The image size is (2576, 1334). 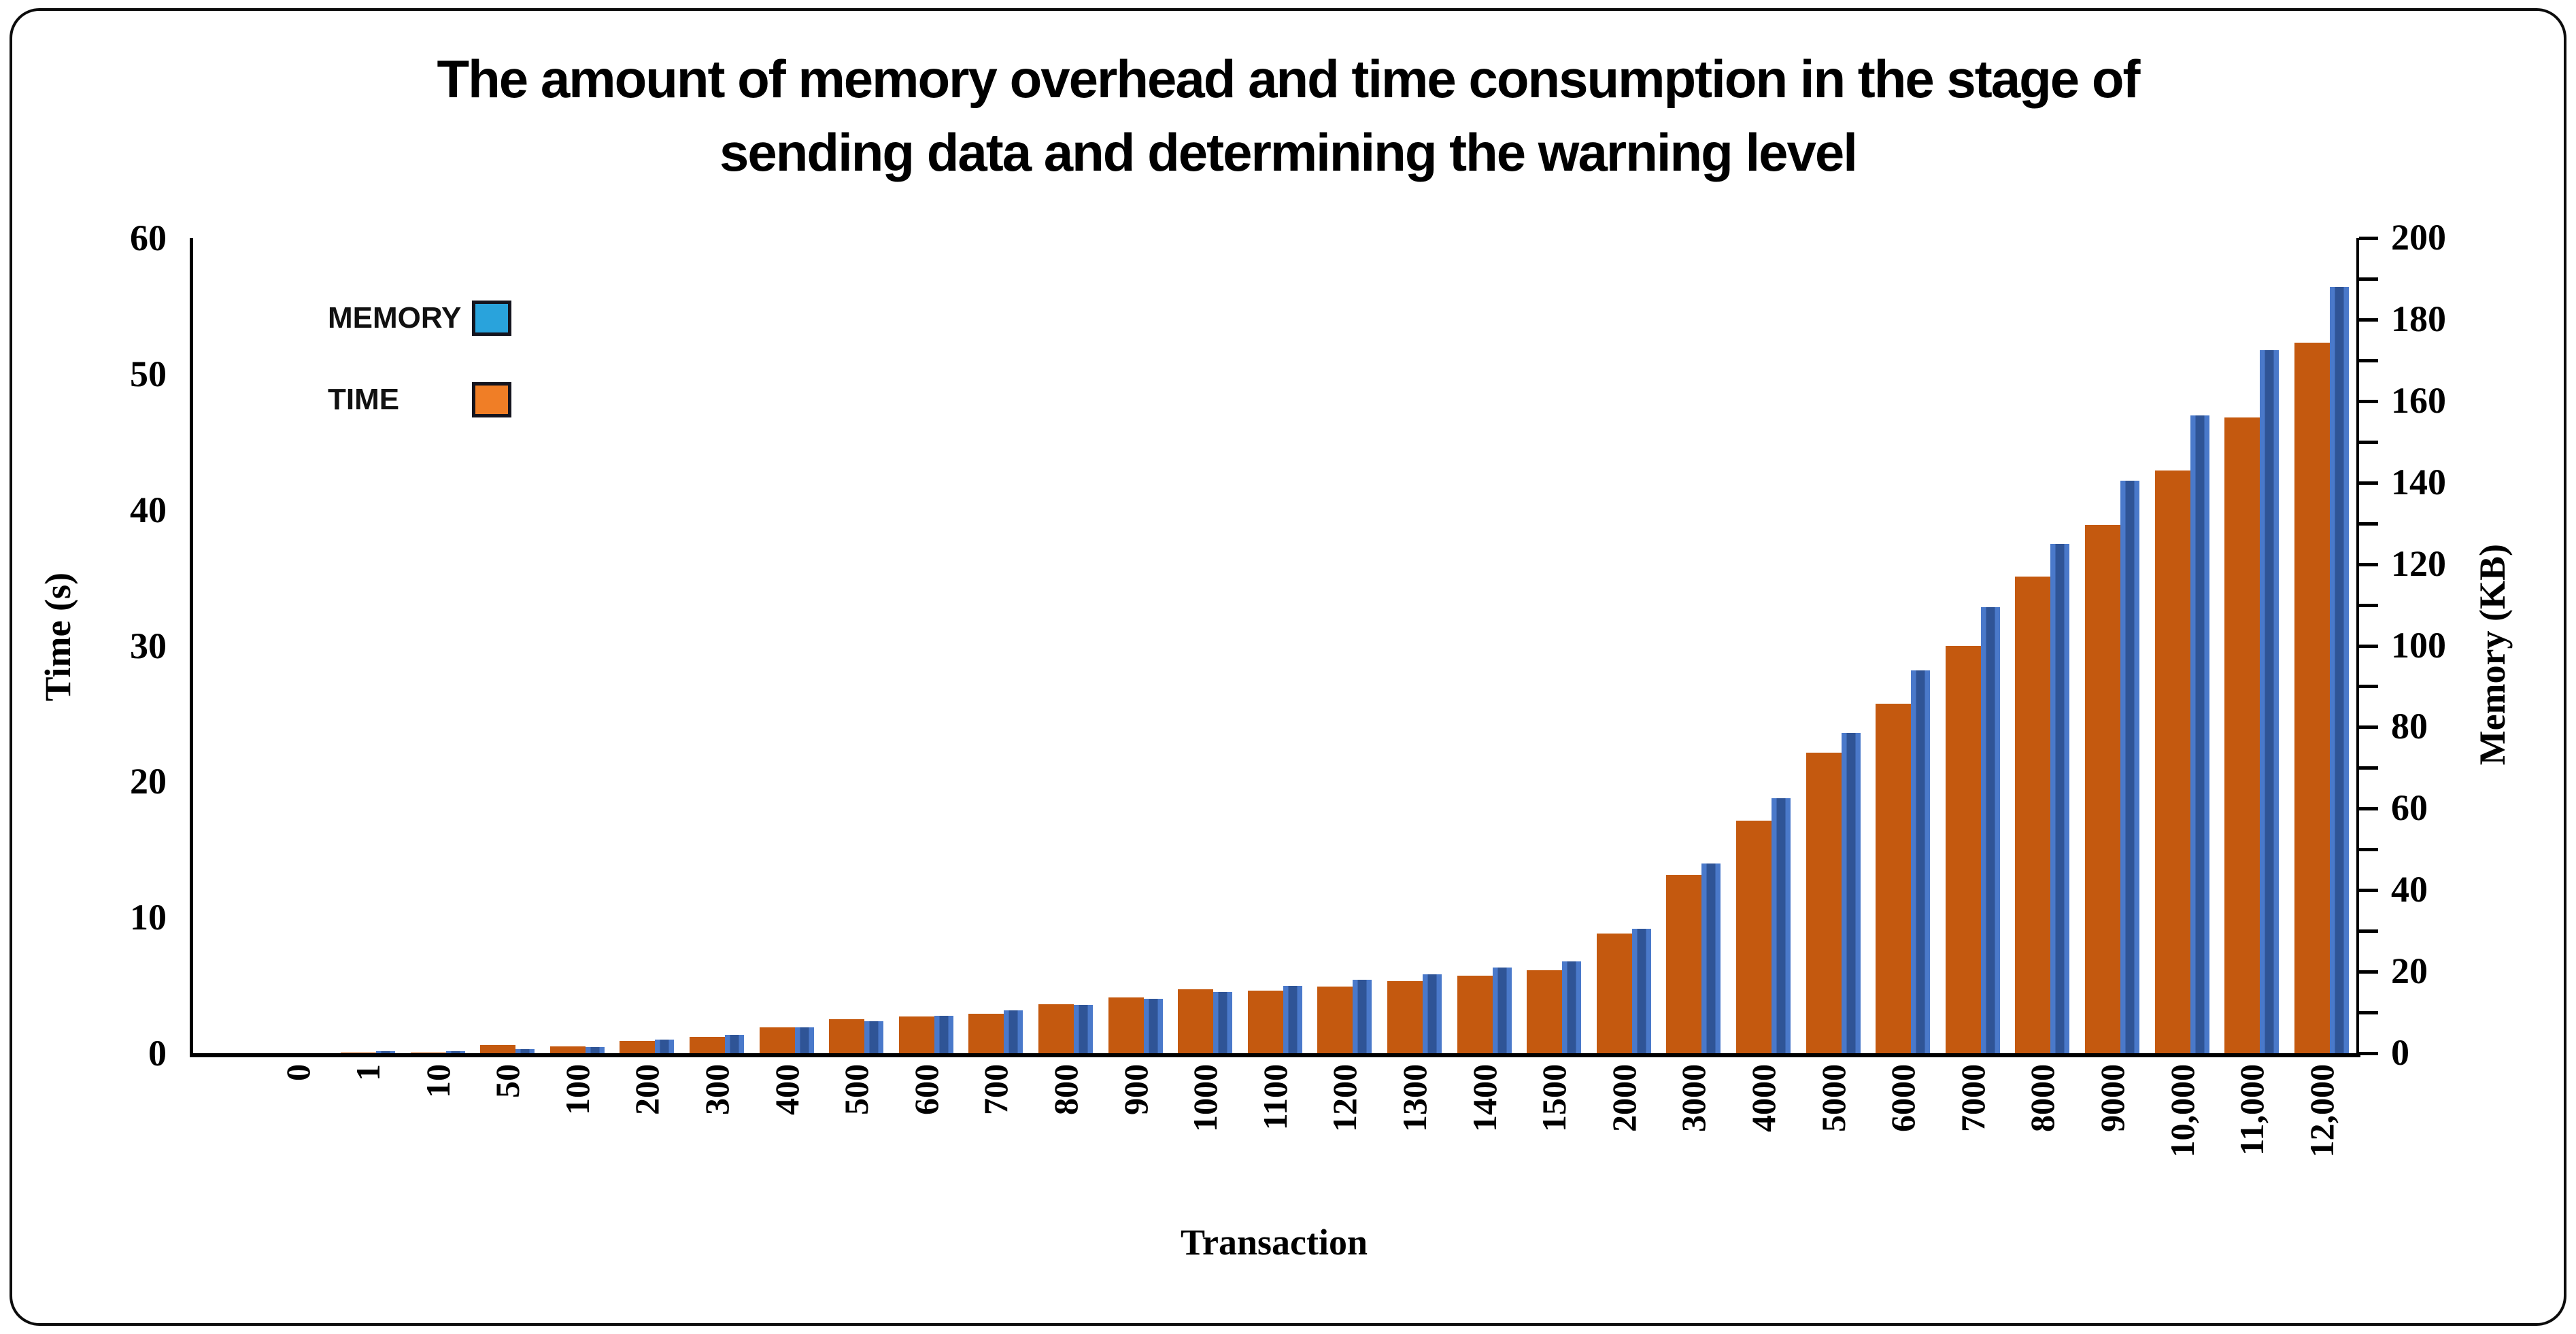 I want to click on legend-item-memory: MEMORY, so click(x=419, y=318).